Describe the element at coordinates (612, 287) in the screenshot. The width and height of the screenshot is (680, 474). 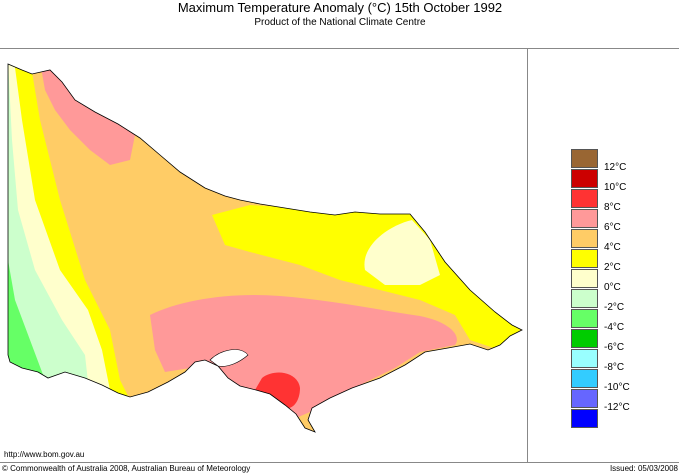
I see `legend-label: 0°C` at that location.